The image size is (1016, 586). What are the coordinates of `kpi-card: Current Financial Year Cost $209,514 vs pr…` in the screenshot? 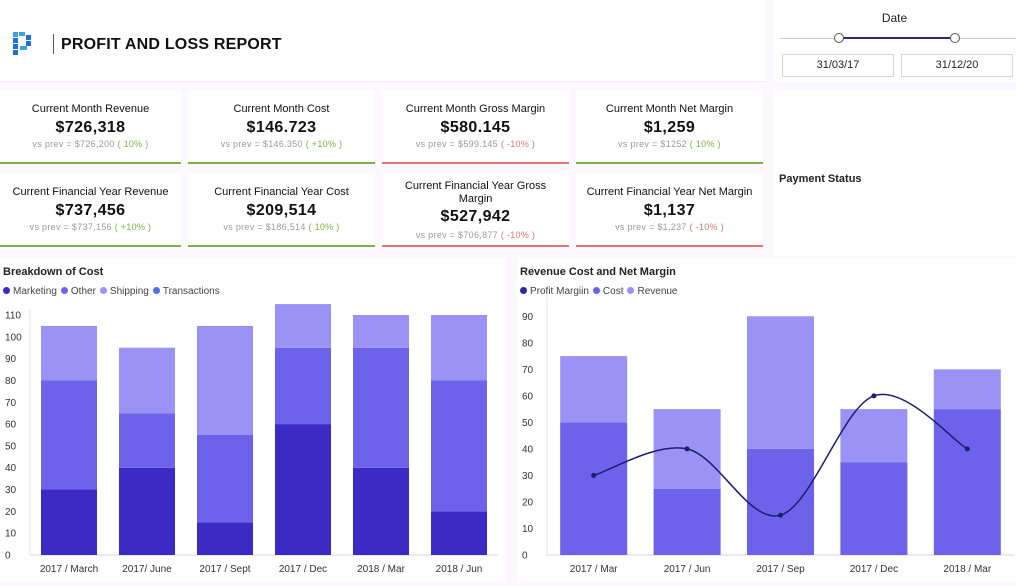 It's located at (281, 210).